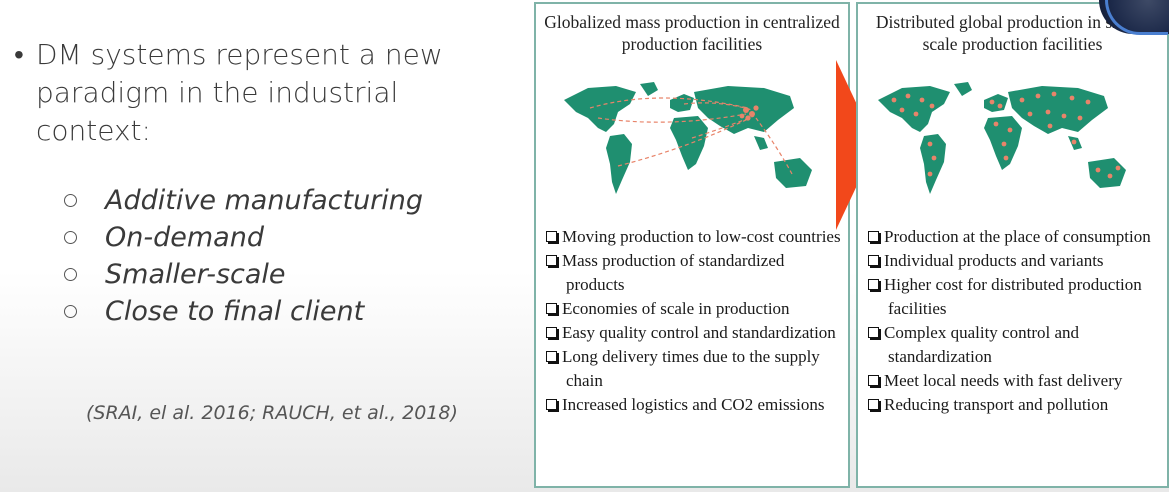 The height and width of the screenshot is (492, 1169). I want to click on citation: (SRAI, el al. 2016; RAUCH, et al., 2018), so click(272, 413).